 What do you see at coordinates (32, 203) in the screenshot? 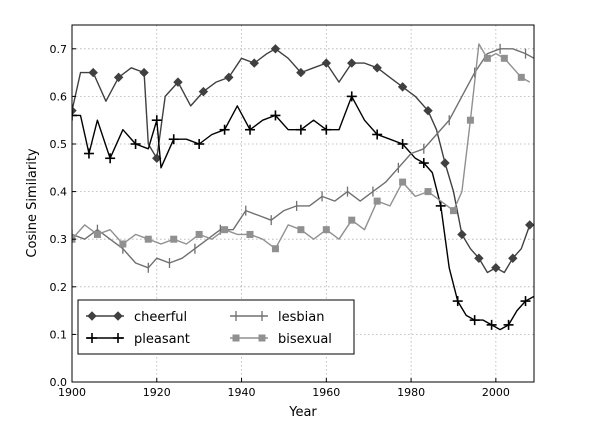
I see `y-axis-title: Cosine Similarity` at bounding box center [32, 203].